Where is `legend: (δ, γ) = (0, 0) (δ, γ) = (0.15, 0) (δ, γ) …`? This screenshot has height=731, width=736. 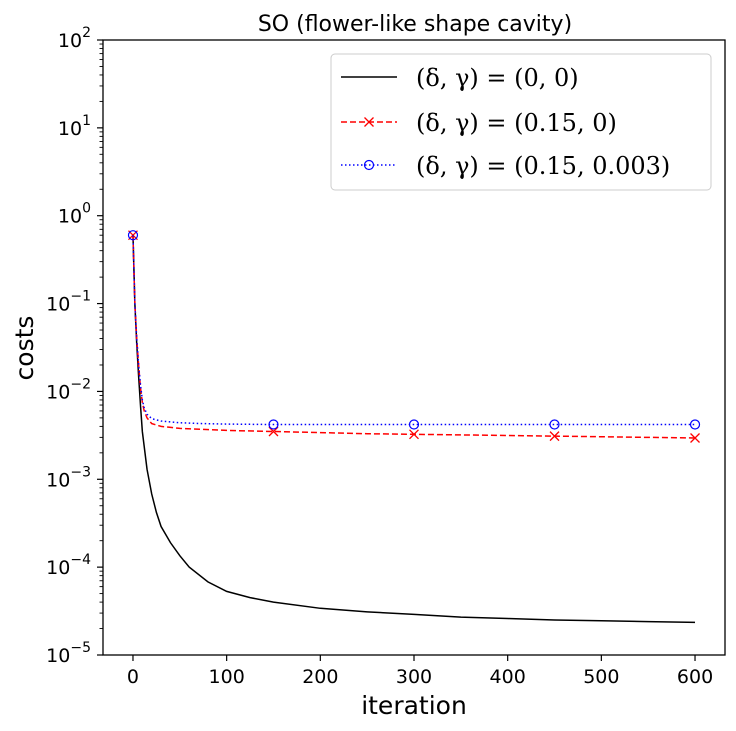 legend: (δ, γ) = (0, 0) (δ, γ) = (0.15, 0) (δ, γ) … is located at coordinates (521, 122).